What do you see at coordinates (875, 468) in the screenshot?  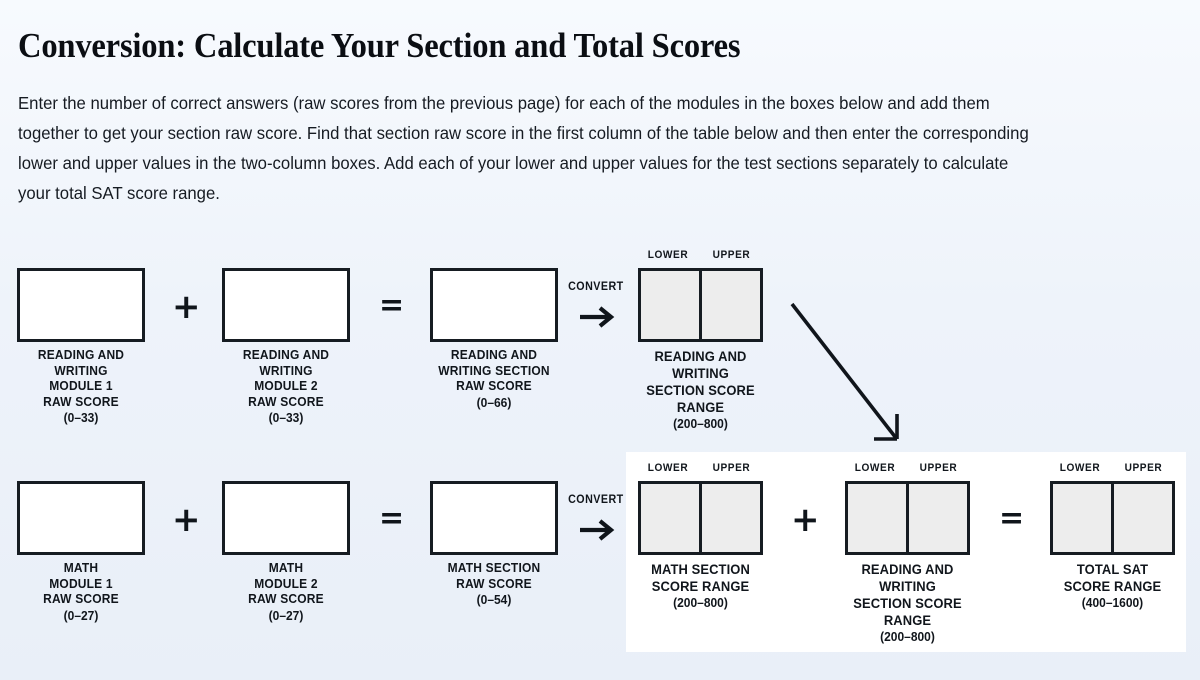 I see `lower-header-rw-carried: LOWER` at bounding box center [875, 468].